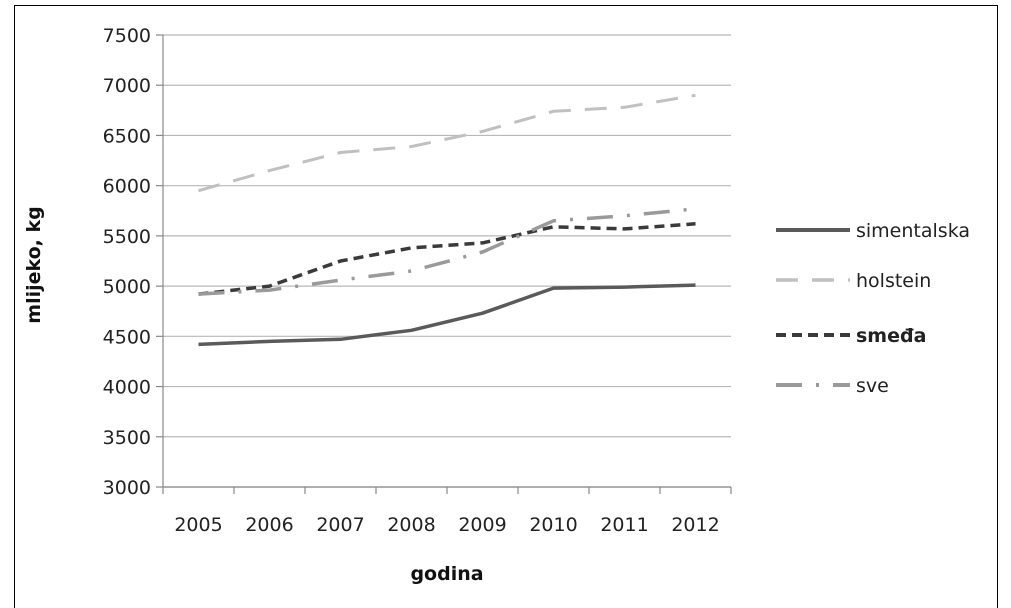  What do you see at coordinates (127, 287) in the screenshot?
I see `y-tick-label: 5000` at bounding box center [127, 287].